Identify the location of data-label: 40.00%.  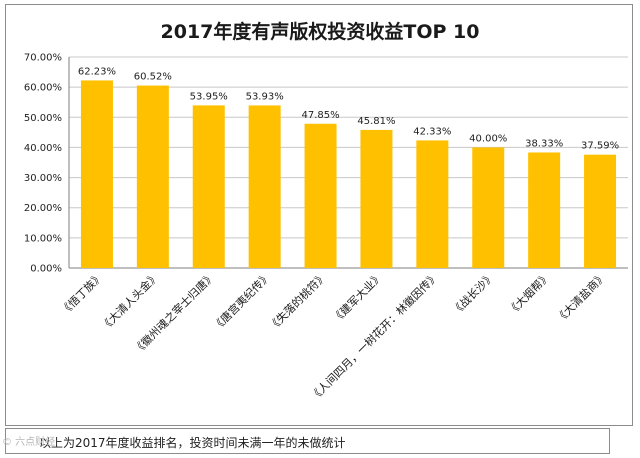
(488, 138).